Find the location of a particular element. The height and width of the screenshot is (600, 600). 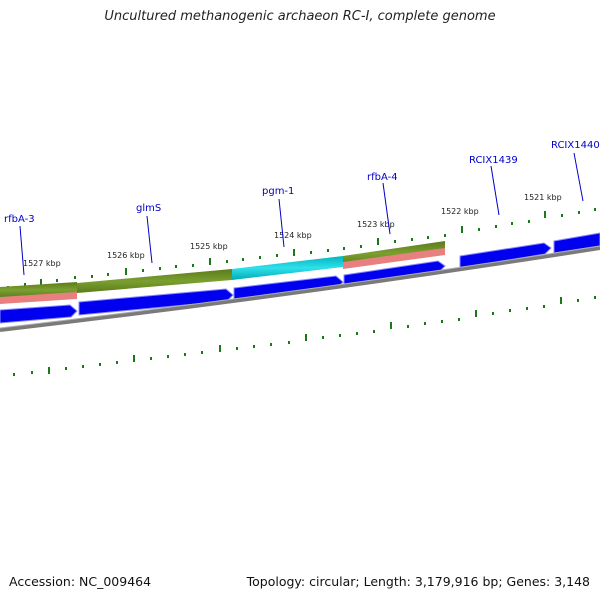

genome-backbone is located at coordinates (300, 289).